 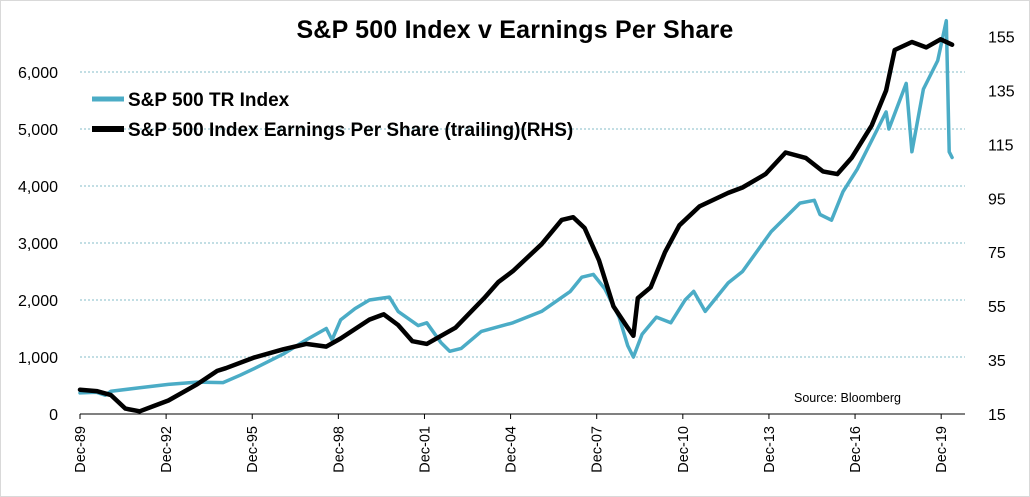 I want to click on left-tick-label: 5,000, so click(x=38, y=130).